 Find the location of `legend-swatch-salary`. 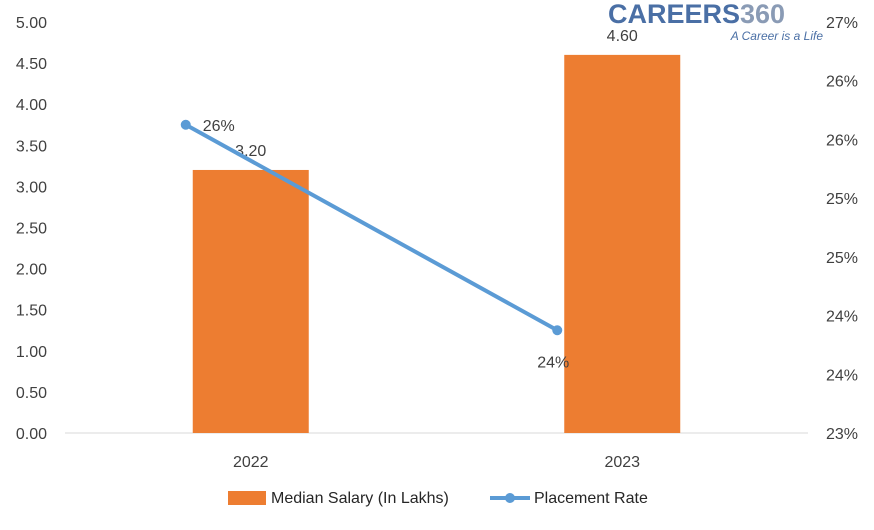

legend-swatch-salary is located at coordinates (247, 498).